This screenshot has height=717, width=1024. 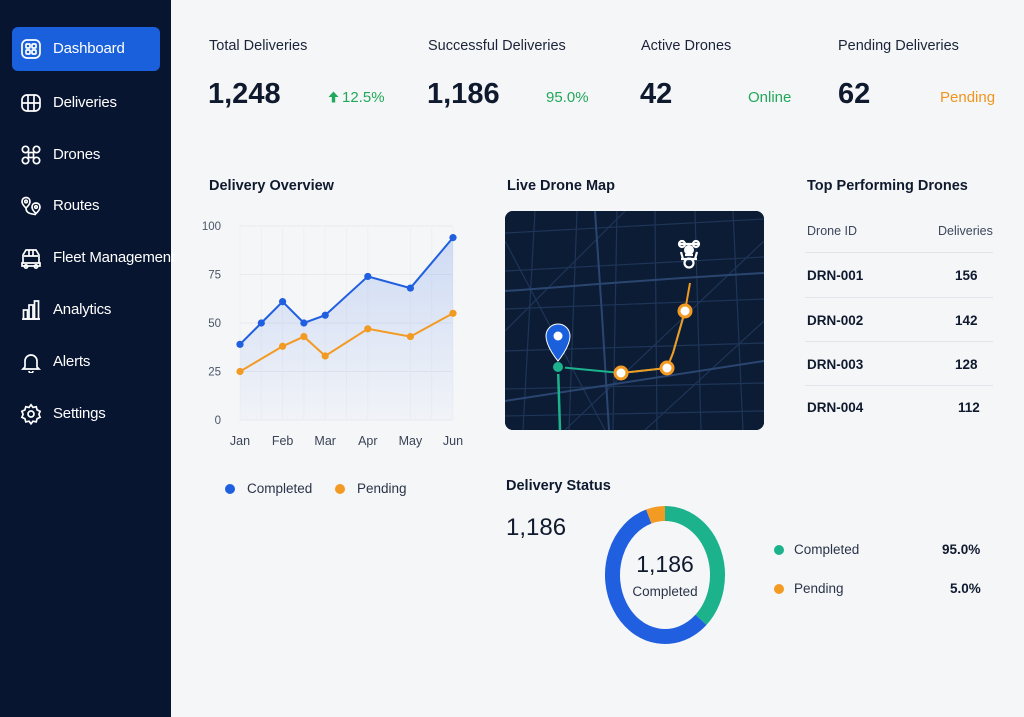 What do you see at coordinates (835, 407) in the screenshot?
I see `table-row-drone-id: DRN-004` at bounding box center [835, 407].